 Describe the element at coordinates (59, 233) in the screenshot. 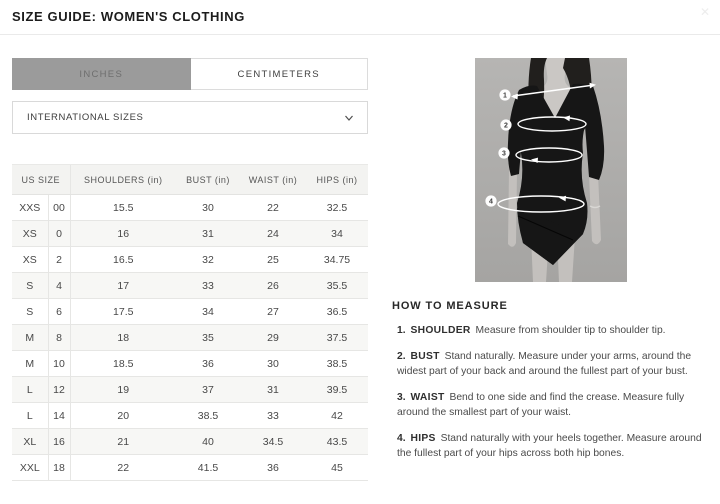

I see `us-size-cell: 0` at that location.